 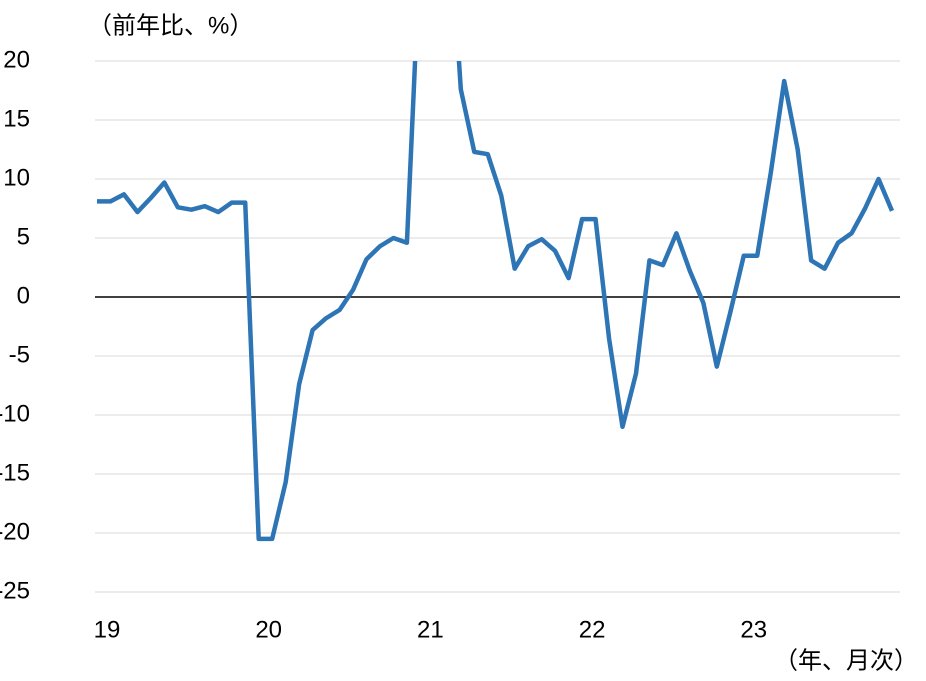 I want to click on x-tick-label: 21, so click(x=430, y=629).